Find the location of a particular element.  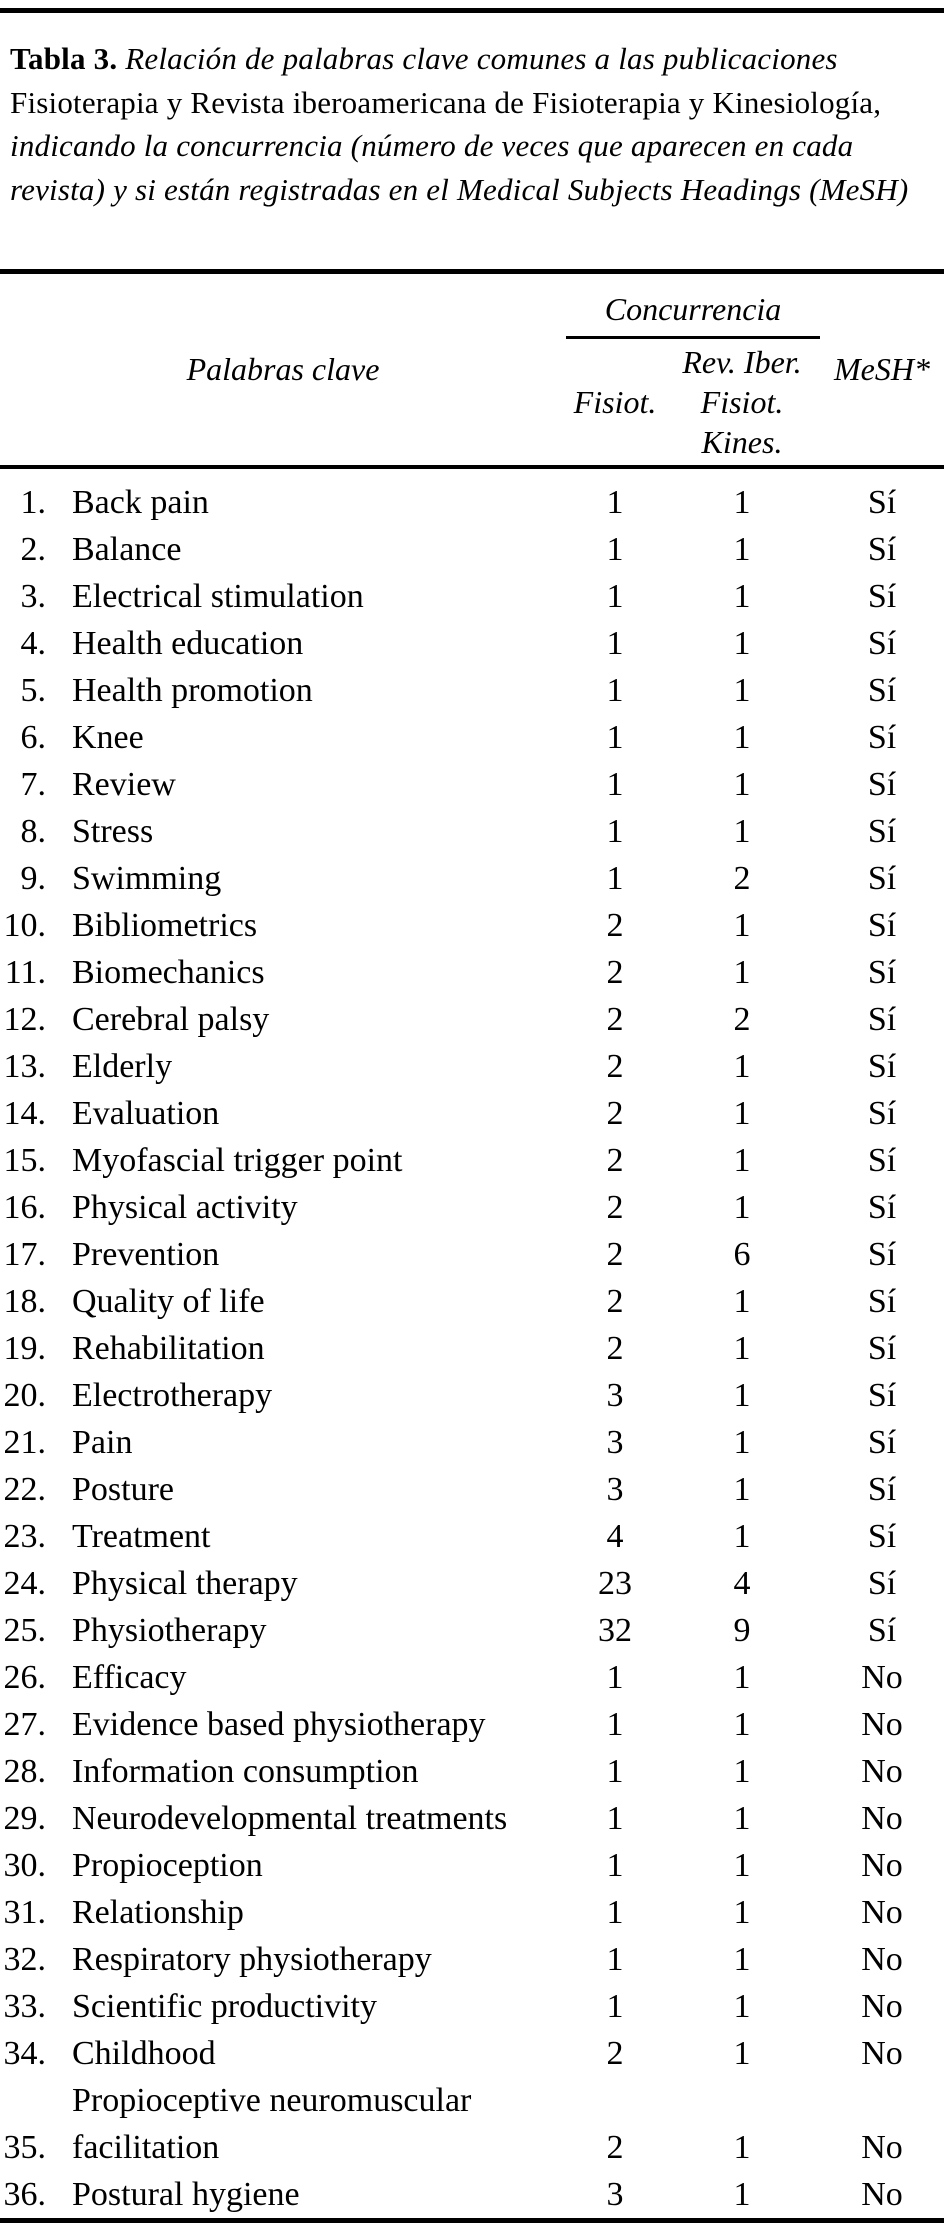

fisiot-value-cell: 32 is located at coordinates (615, 1630).